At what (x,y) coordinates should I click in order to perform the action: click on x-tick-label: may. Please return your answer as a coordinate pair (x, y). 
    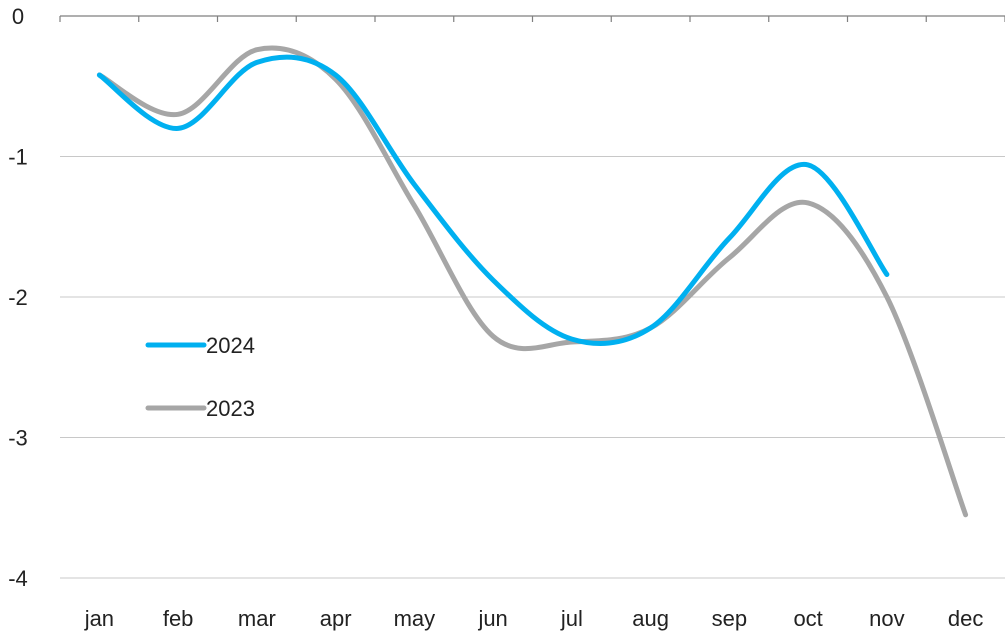
    Looking at the image, I should click on (415, 618).